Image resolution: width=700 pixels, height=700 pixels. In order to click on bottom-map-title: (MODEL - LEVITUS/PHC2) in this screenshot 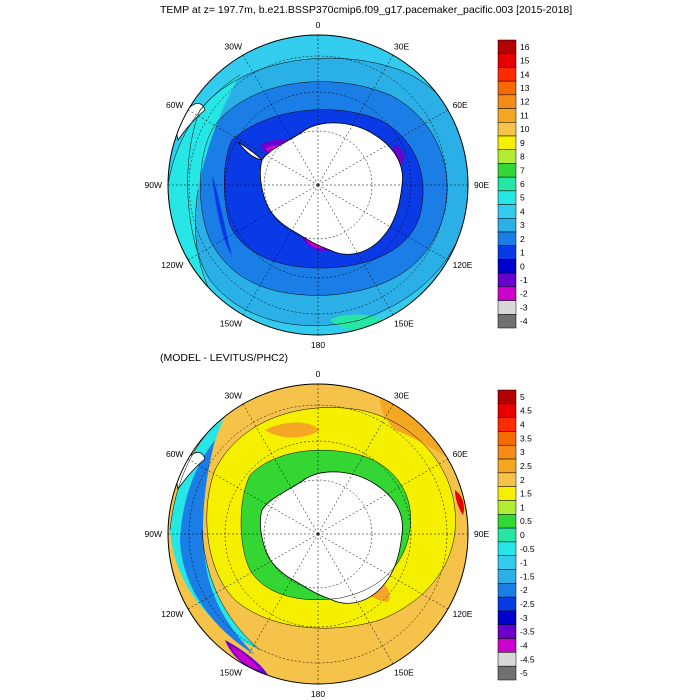, I will do `click(224, 358)`.